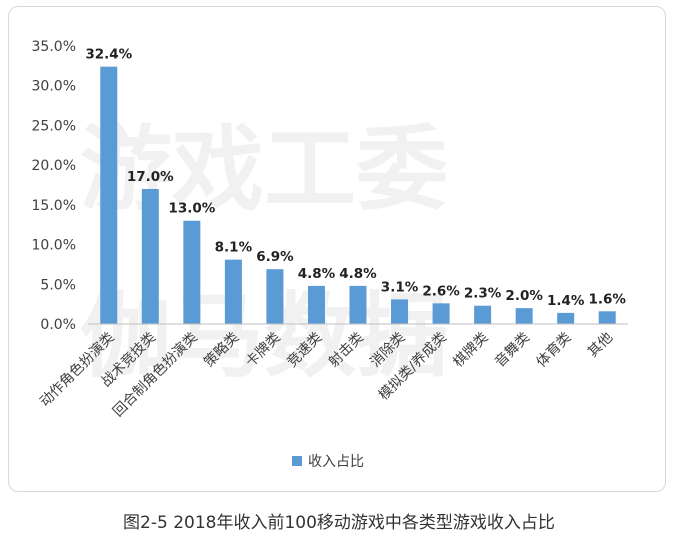  What do you see at coordinates (554, 350) in the screenshot?
I see `x-tick-label: 体育类` at bounding box center [554, 350].